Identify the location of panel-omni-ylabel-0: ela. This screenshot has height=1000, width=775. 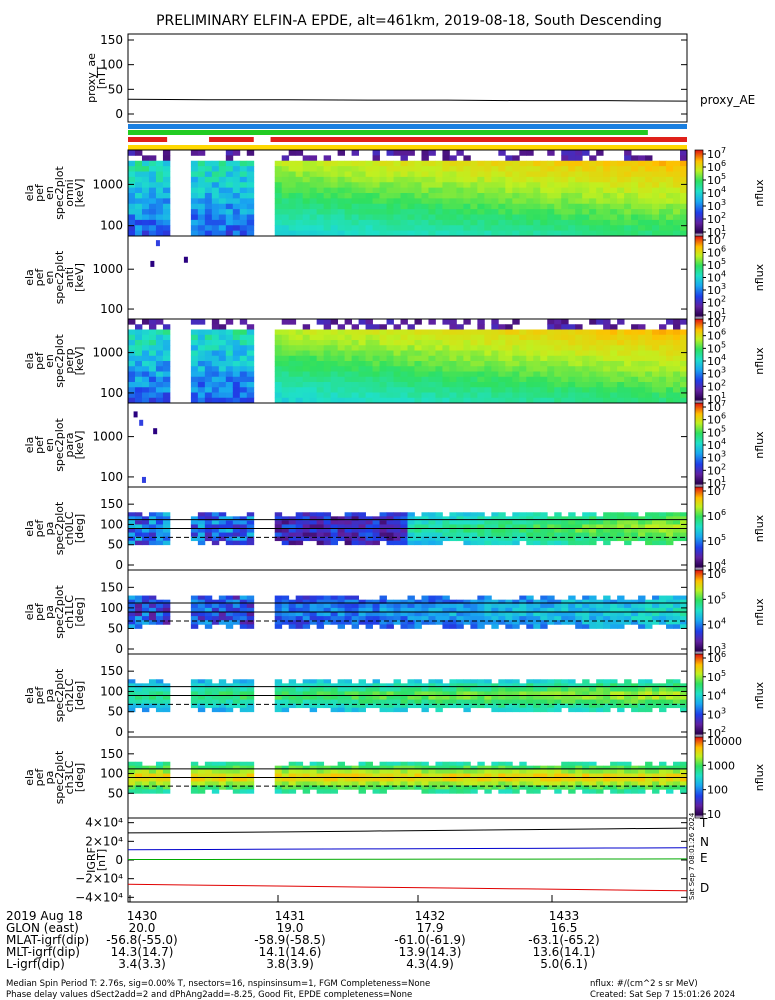
(29, 193).